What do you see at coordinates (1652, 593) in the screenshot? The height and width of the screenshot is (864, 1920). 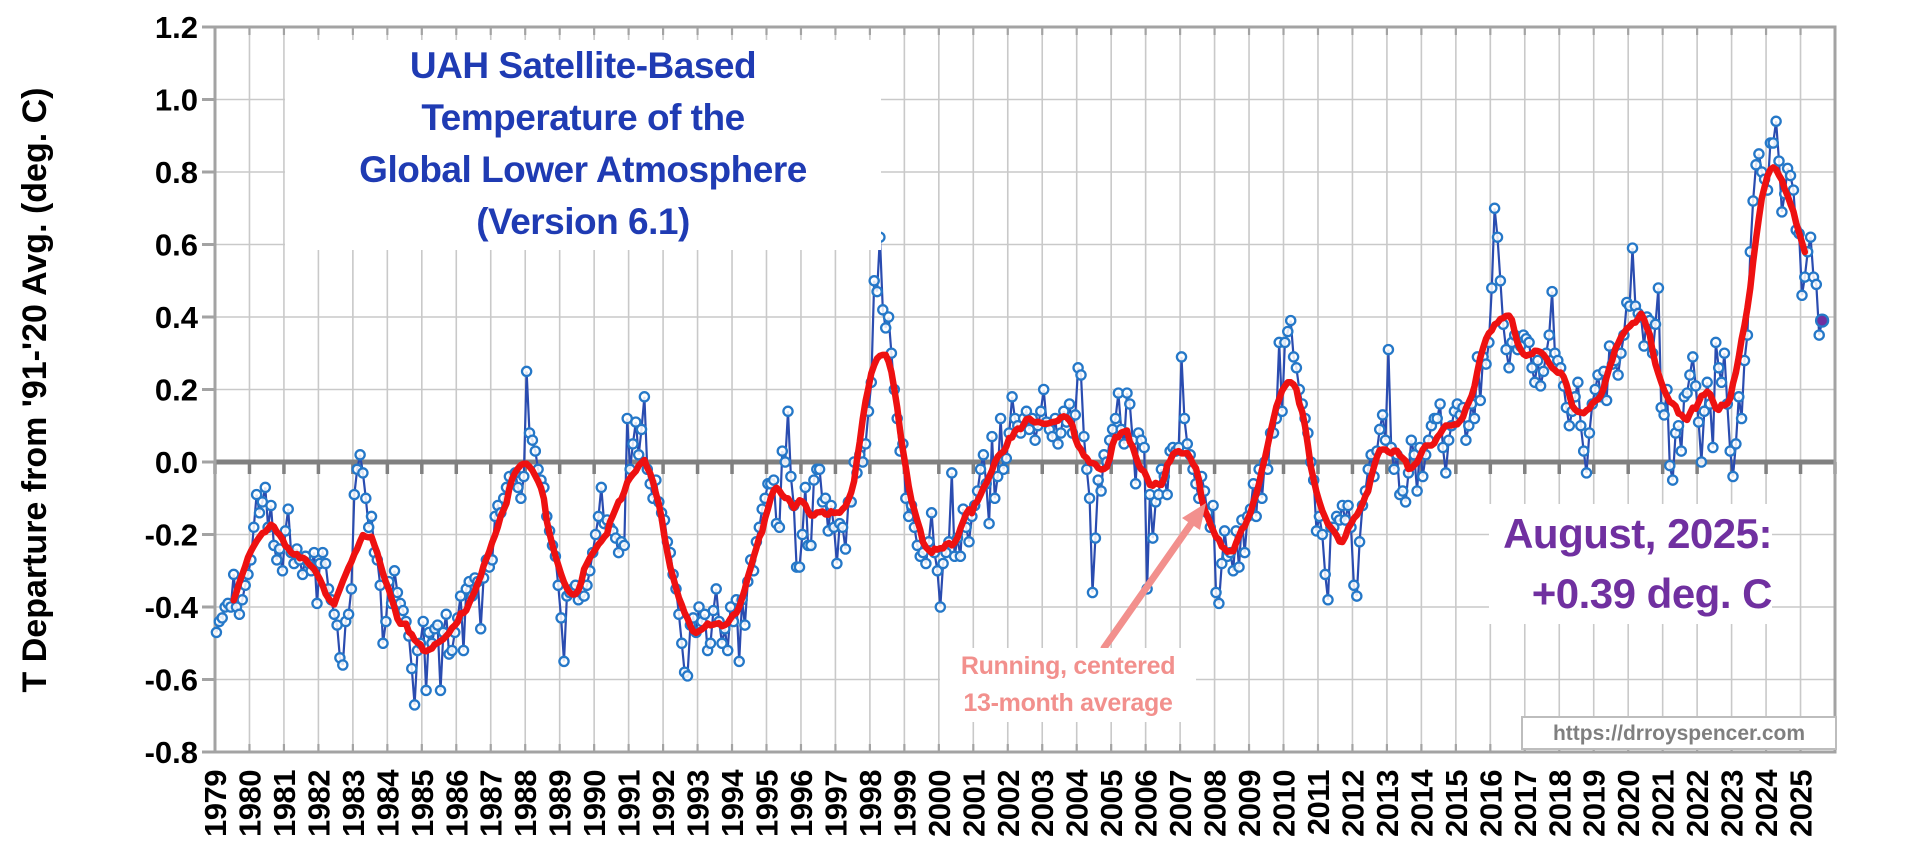 I see `latest-value-line-2: +0.39 deg. C` at bounding box center [1652, 593].